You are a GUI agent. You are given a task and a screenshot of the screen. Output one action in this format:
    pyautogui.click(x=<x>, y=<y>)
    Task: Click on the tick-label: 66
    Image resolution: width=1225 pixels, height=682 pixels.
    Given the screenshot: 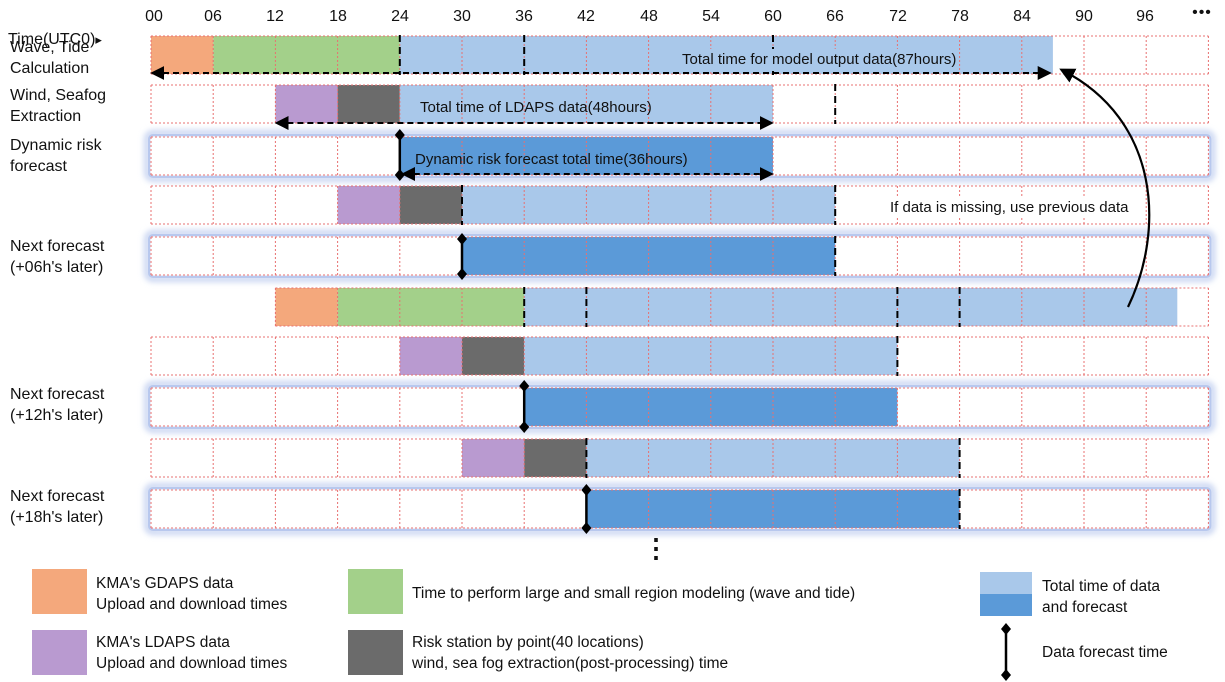 What is the action you would take?
    pyautogui.click(x=835, y=16)
    